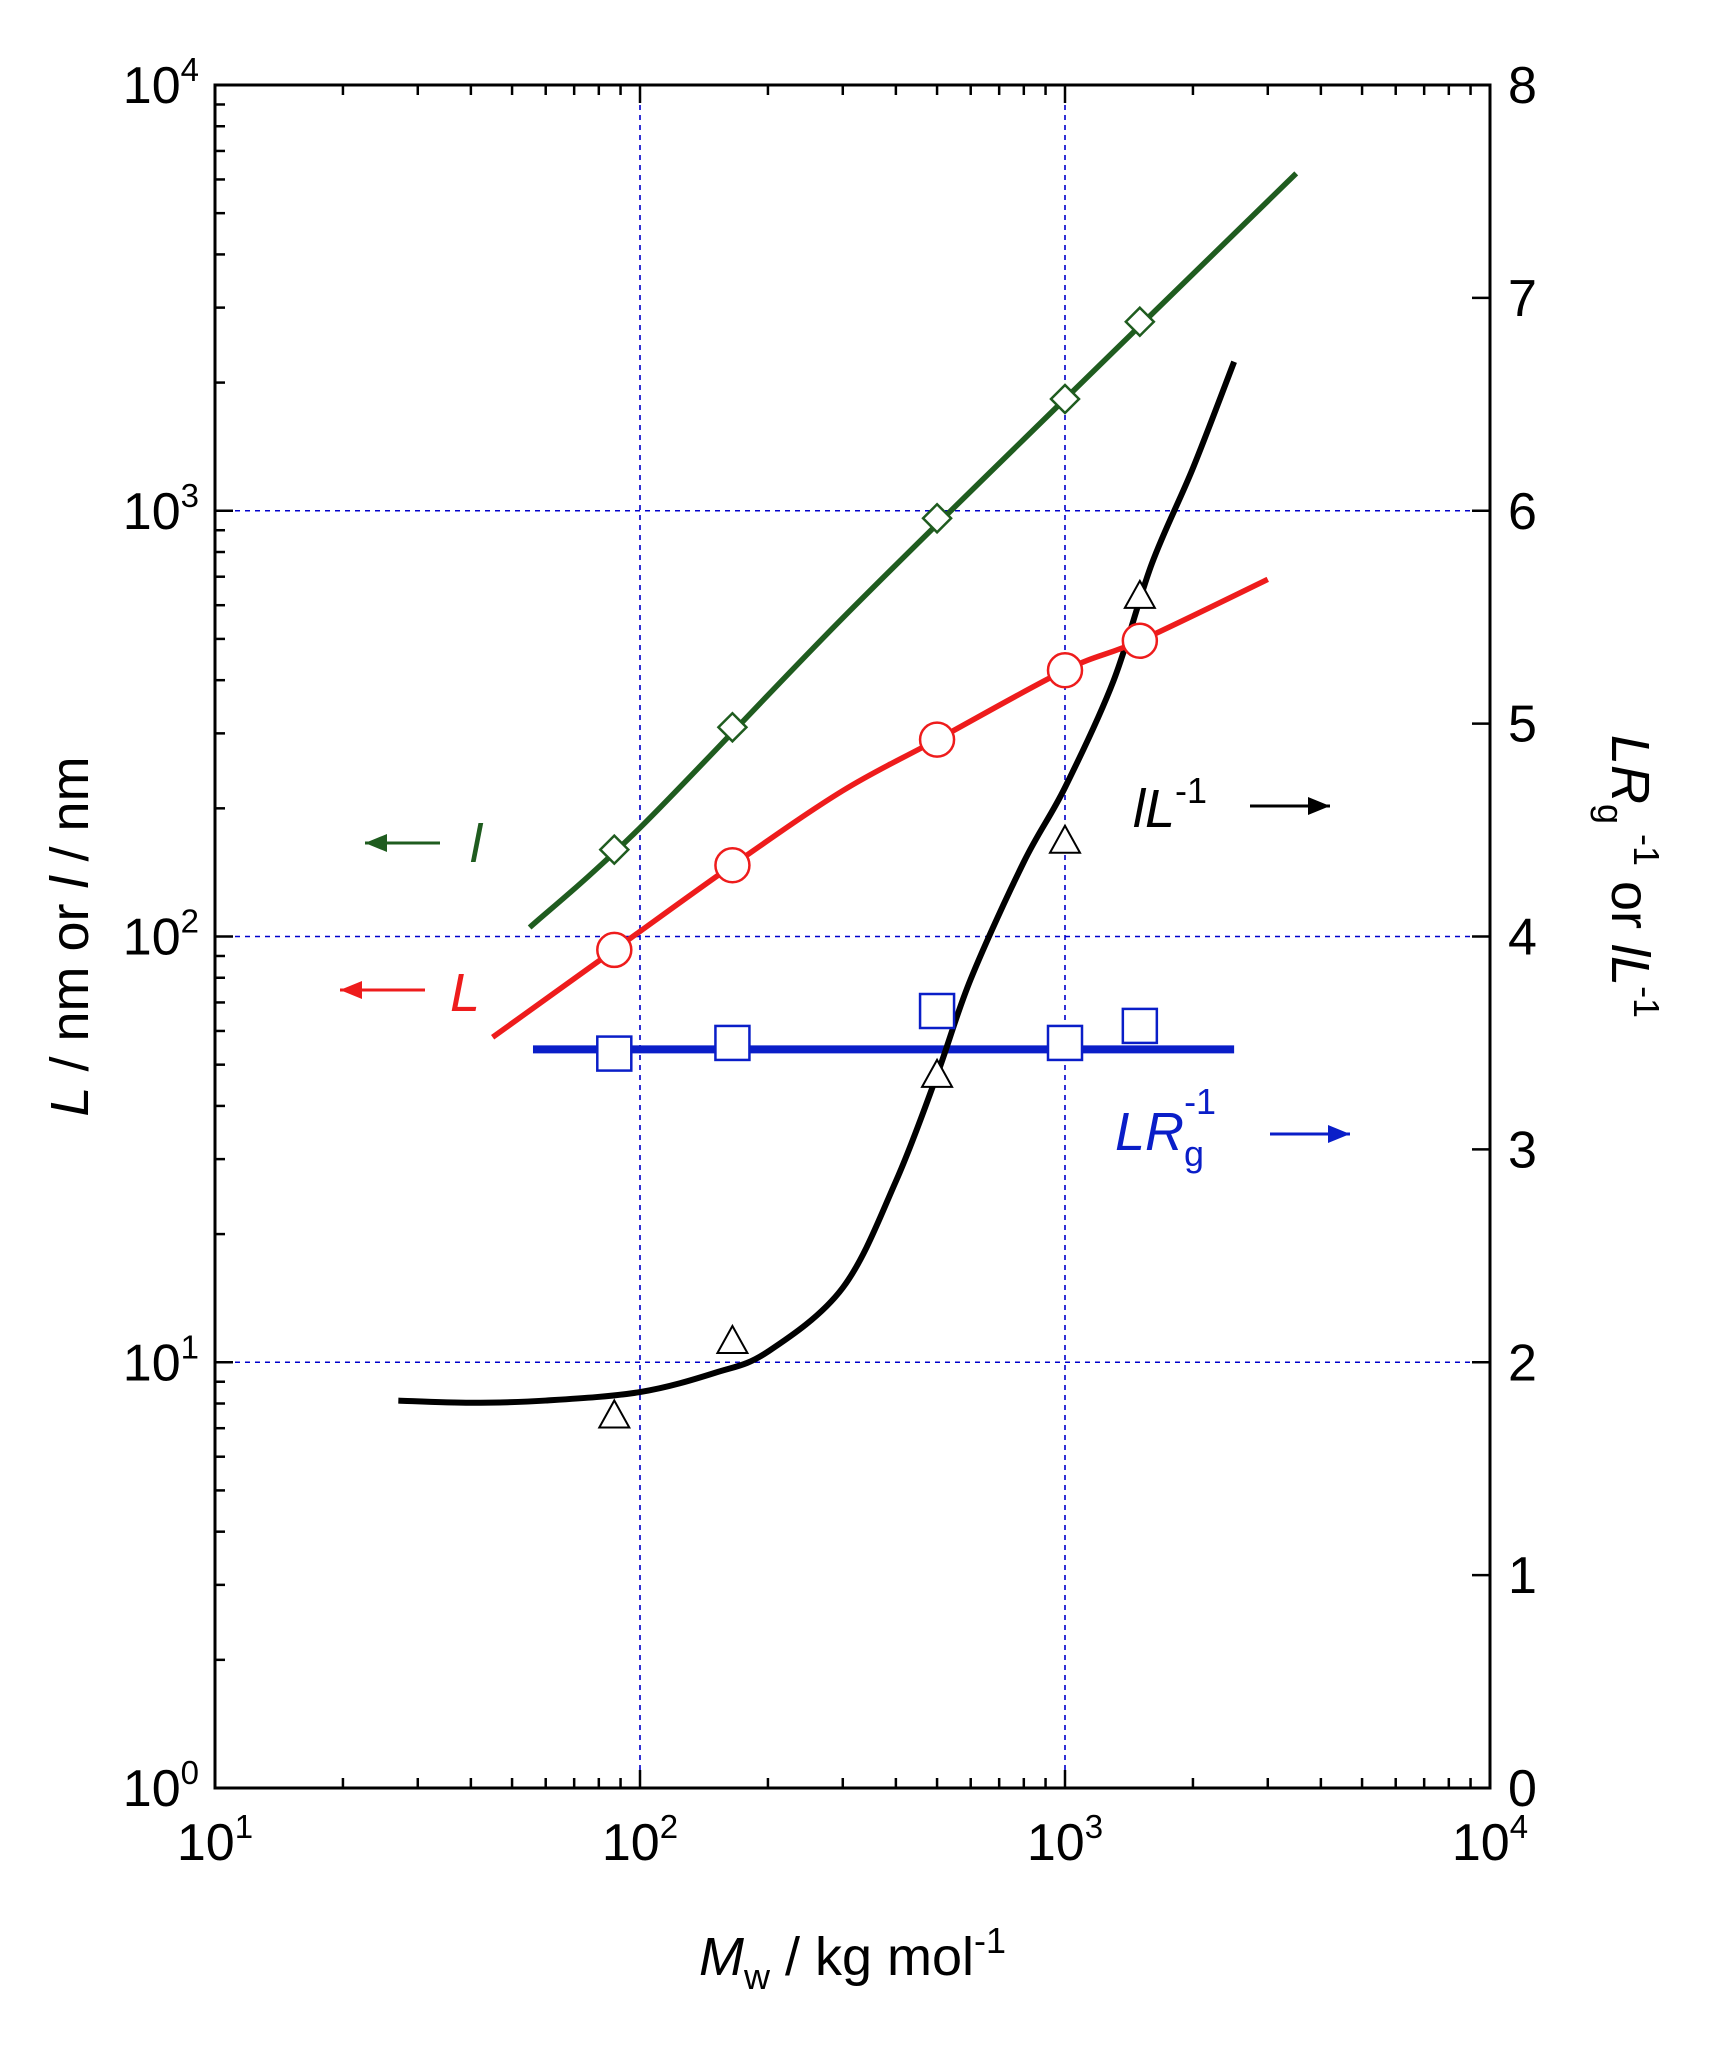 This screenshot has width=1718, height=2045. What do you see at coordinates (161, 935) in the screenshot?
I see `y-left-tick-label: 10²` at bounding box center [161, 935].